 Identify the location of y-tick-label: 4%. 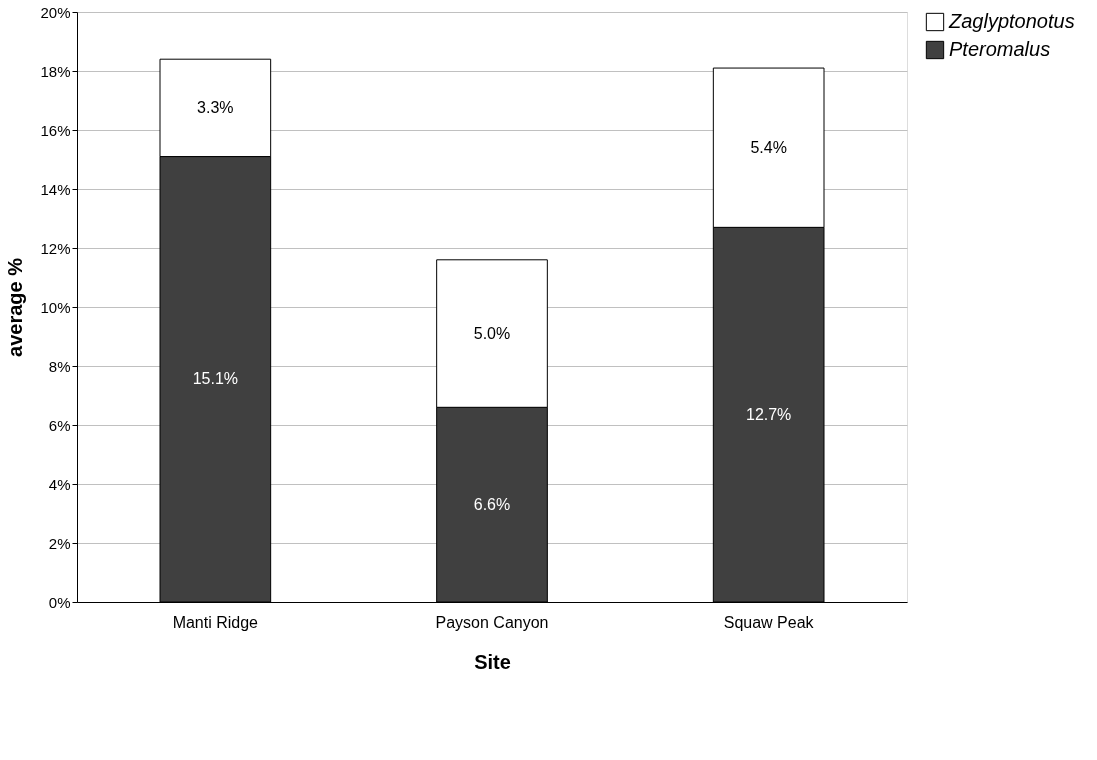
(59, 484).